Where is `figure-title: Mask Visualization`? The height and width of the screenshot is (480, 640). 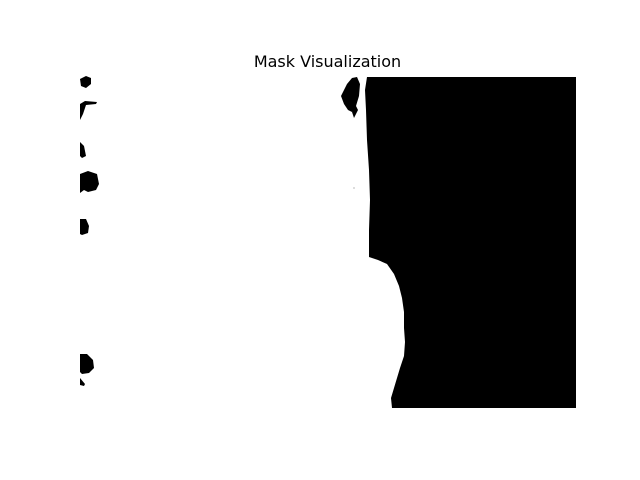 figure-title: Mask Visualization is located at coordinates (327, 61).